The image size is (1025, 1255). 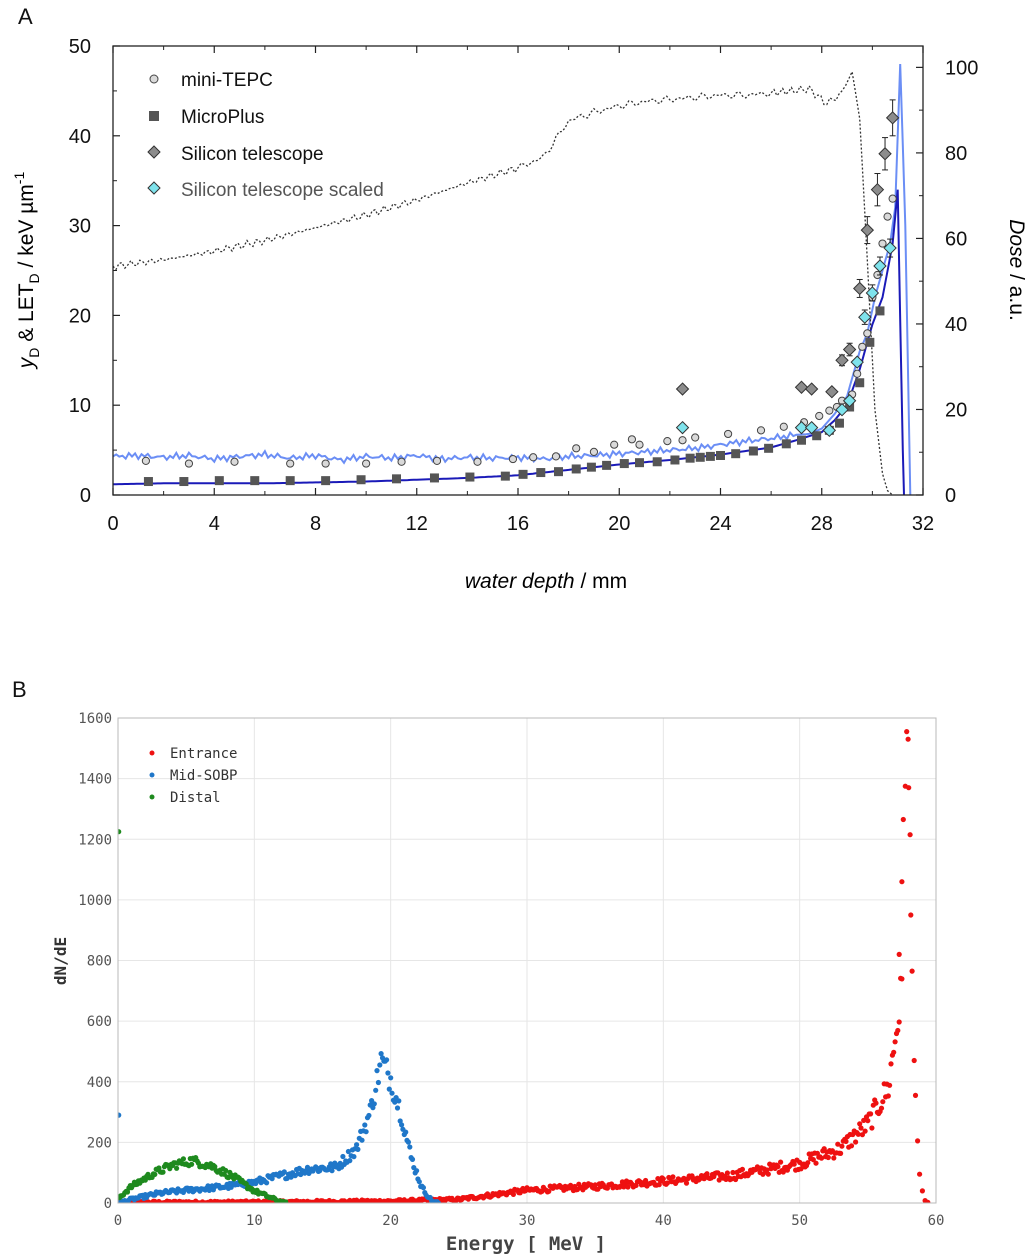 What do you see at coordinates (80, 227) in the screenshot?
I see `y-tick-label: 30` at bounding box center [80, 227].